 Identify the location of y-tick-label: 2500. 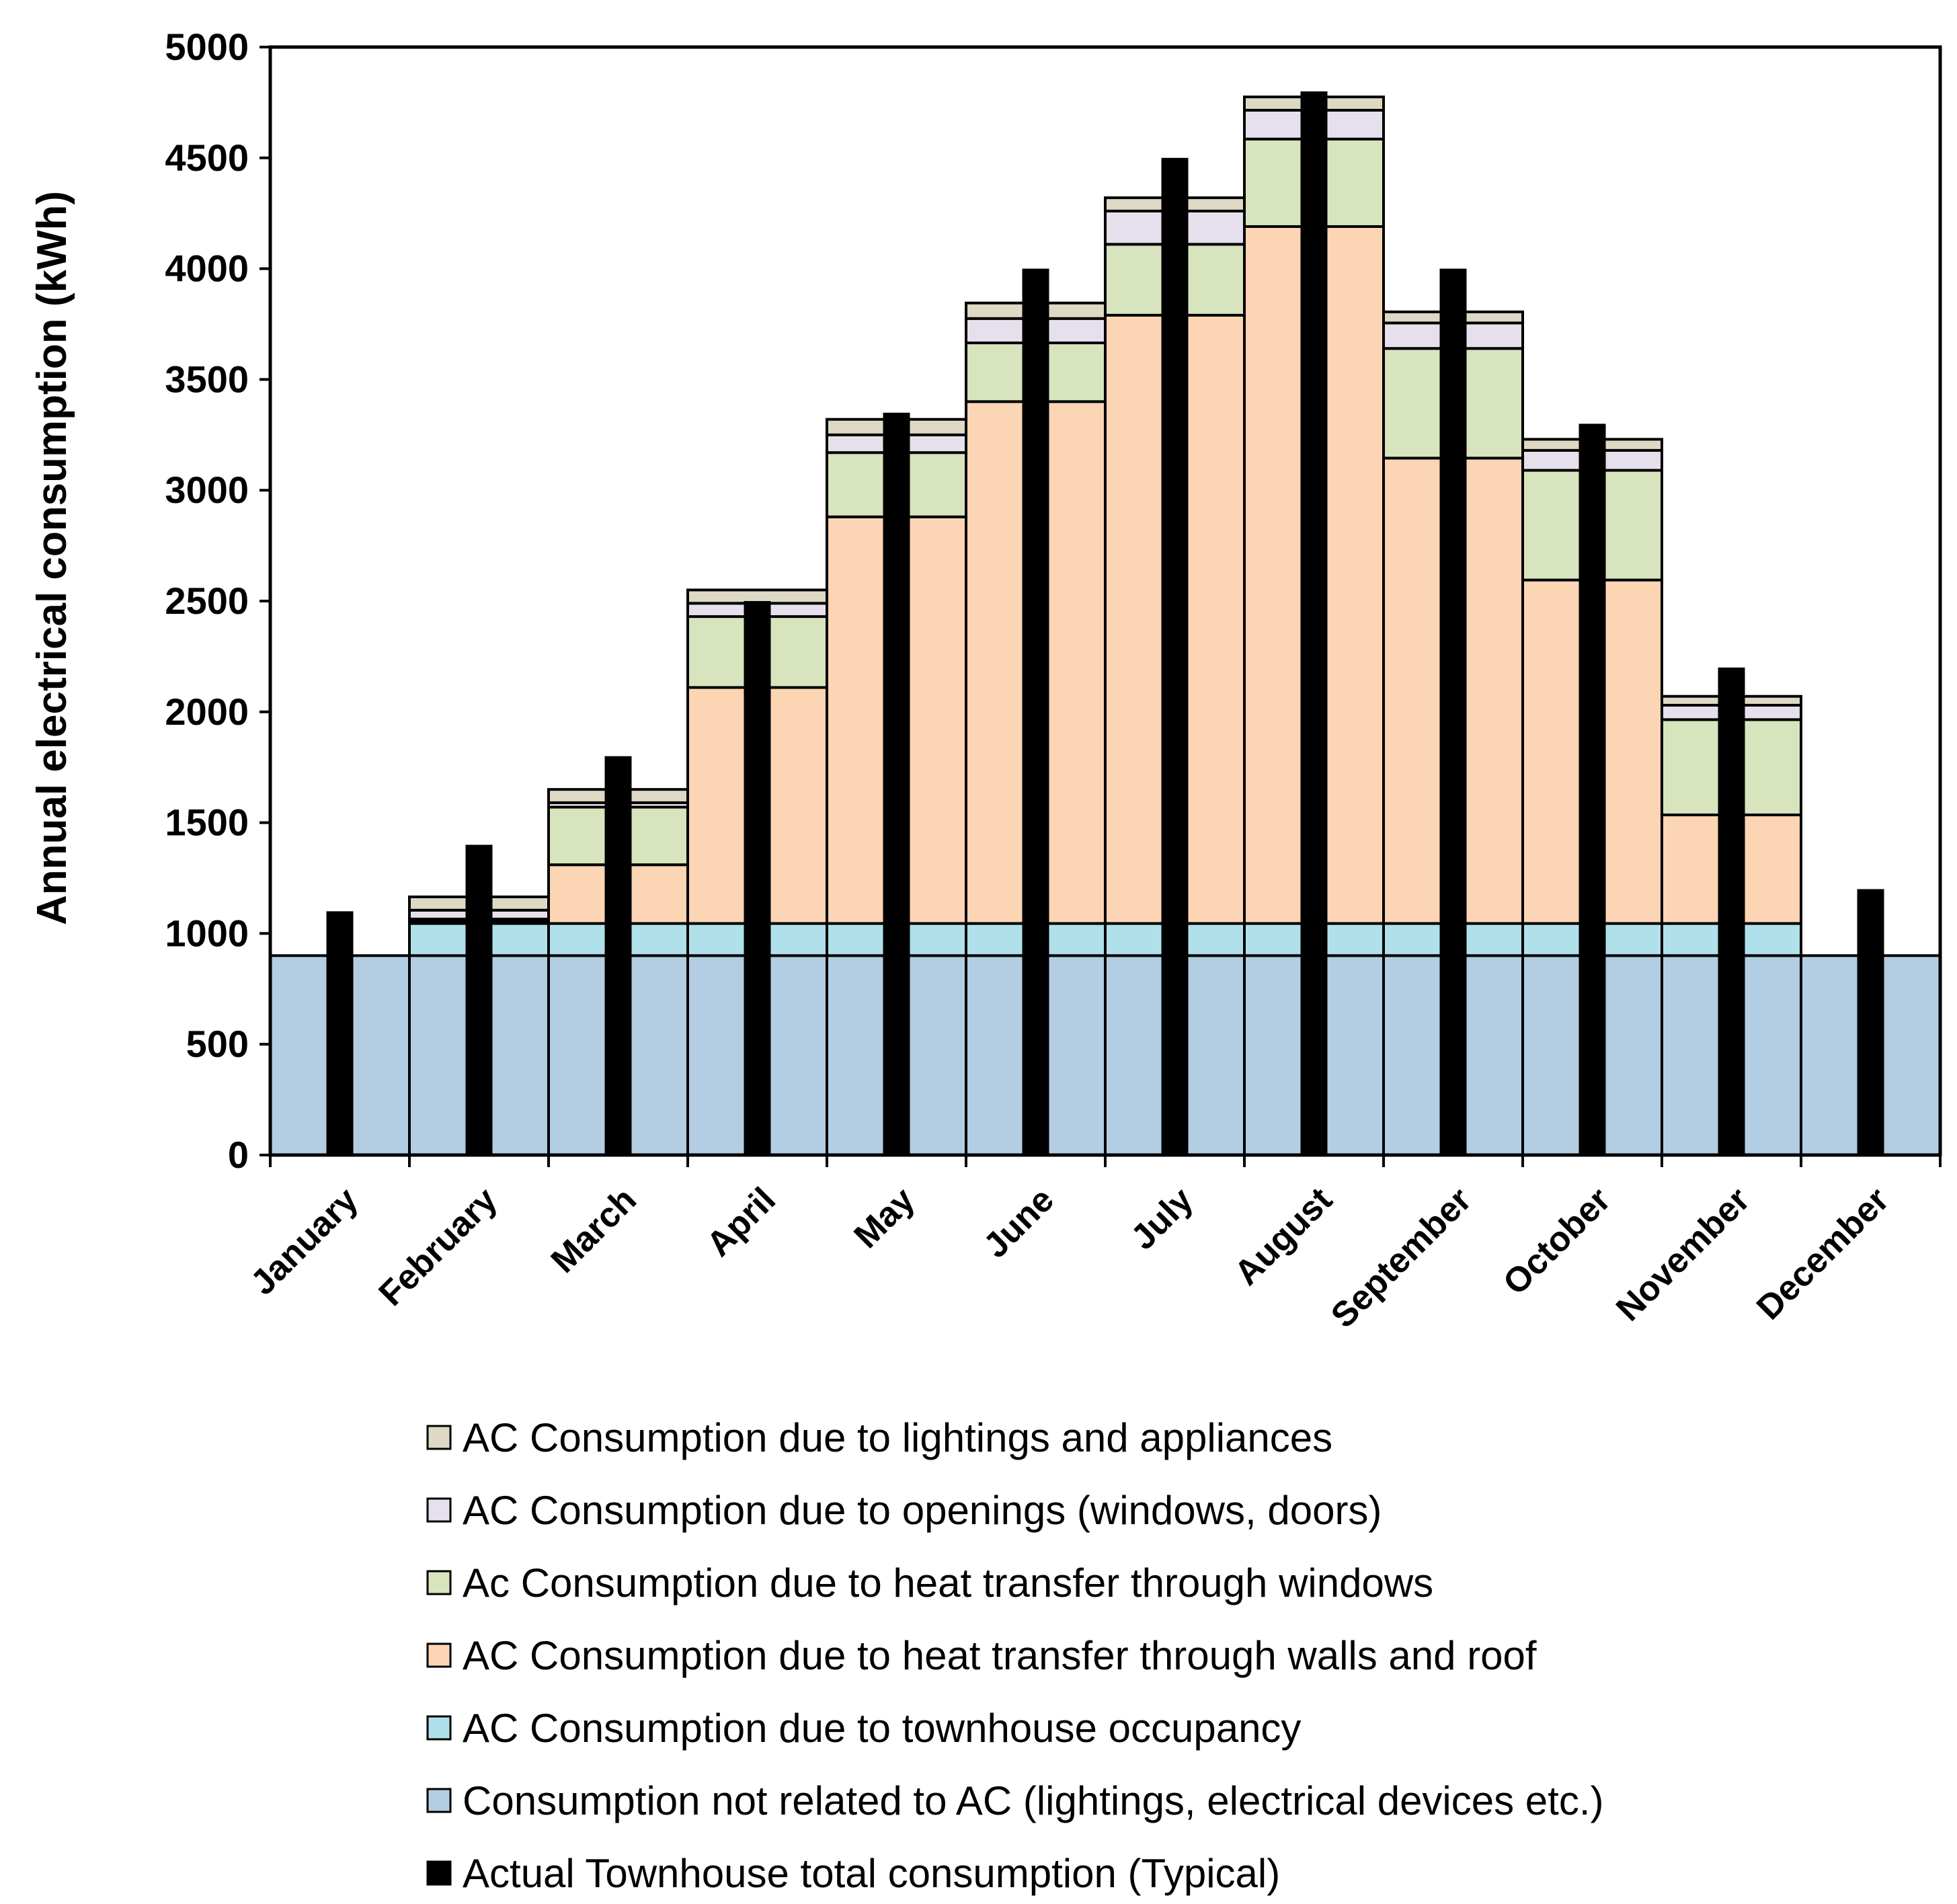
(207, 601).